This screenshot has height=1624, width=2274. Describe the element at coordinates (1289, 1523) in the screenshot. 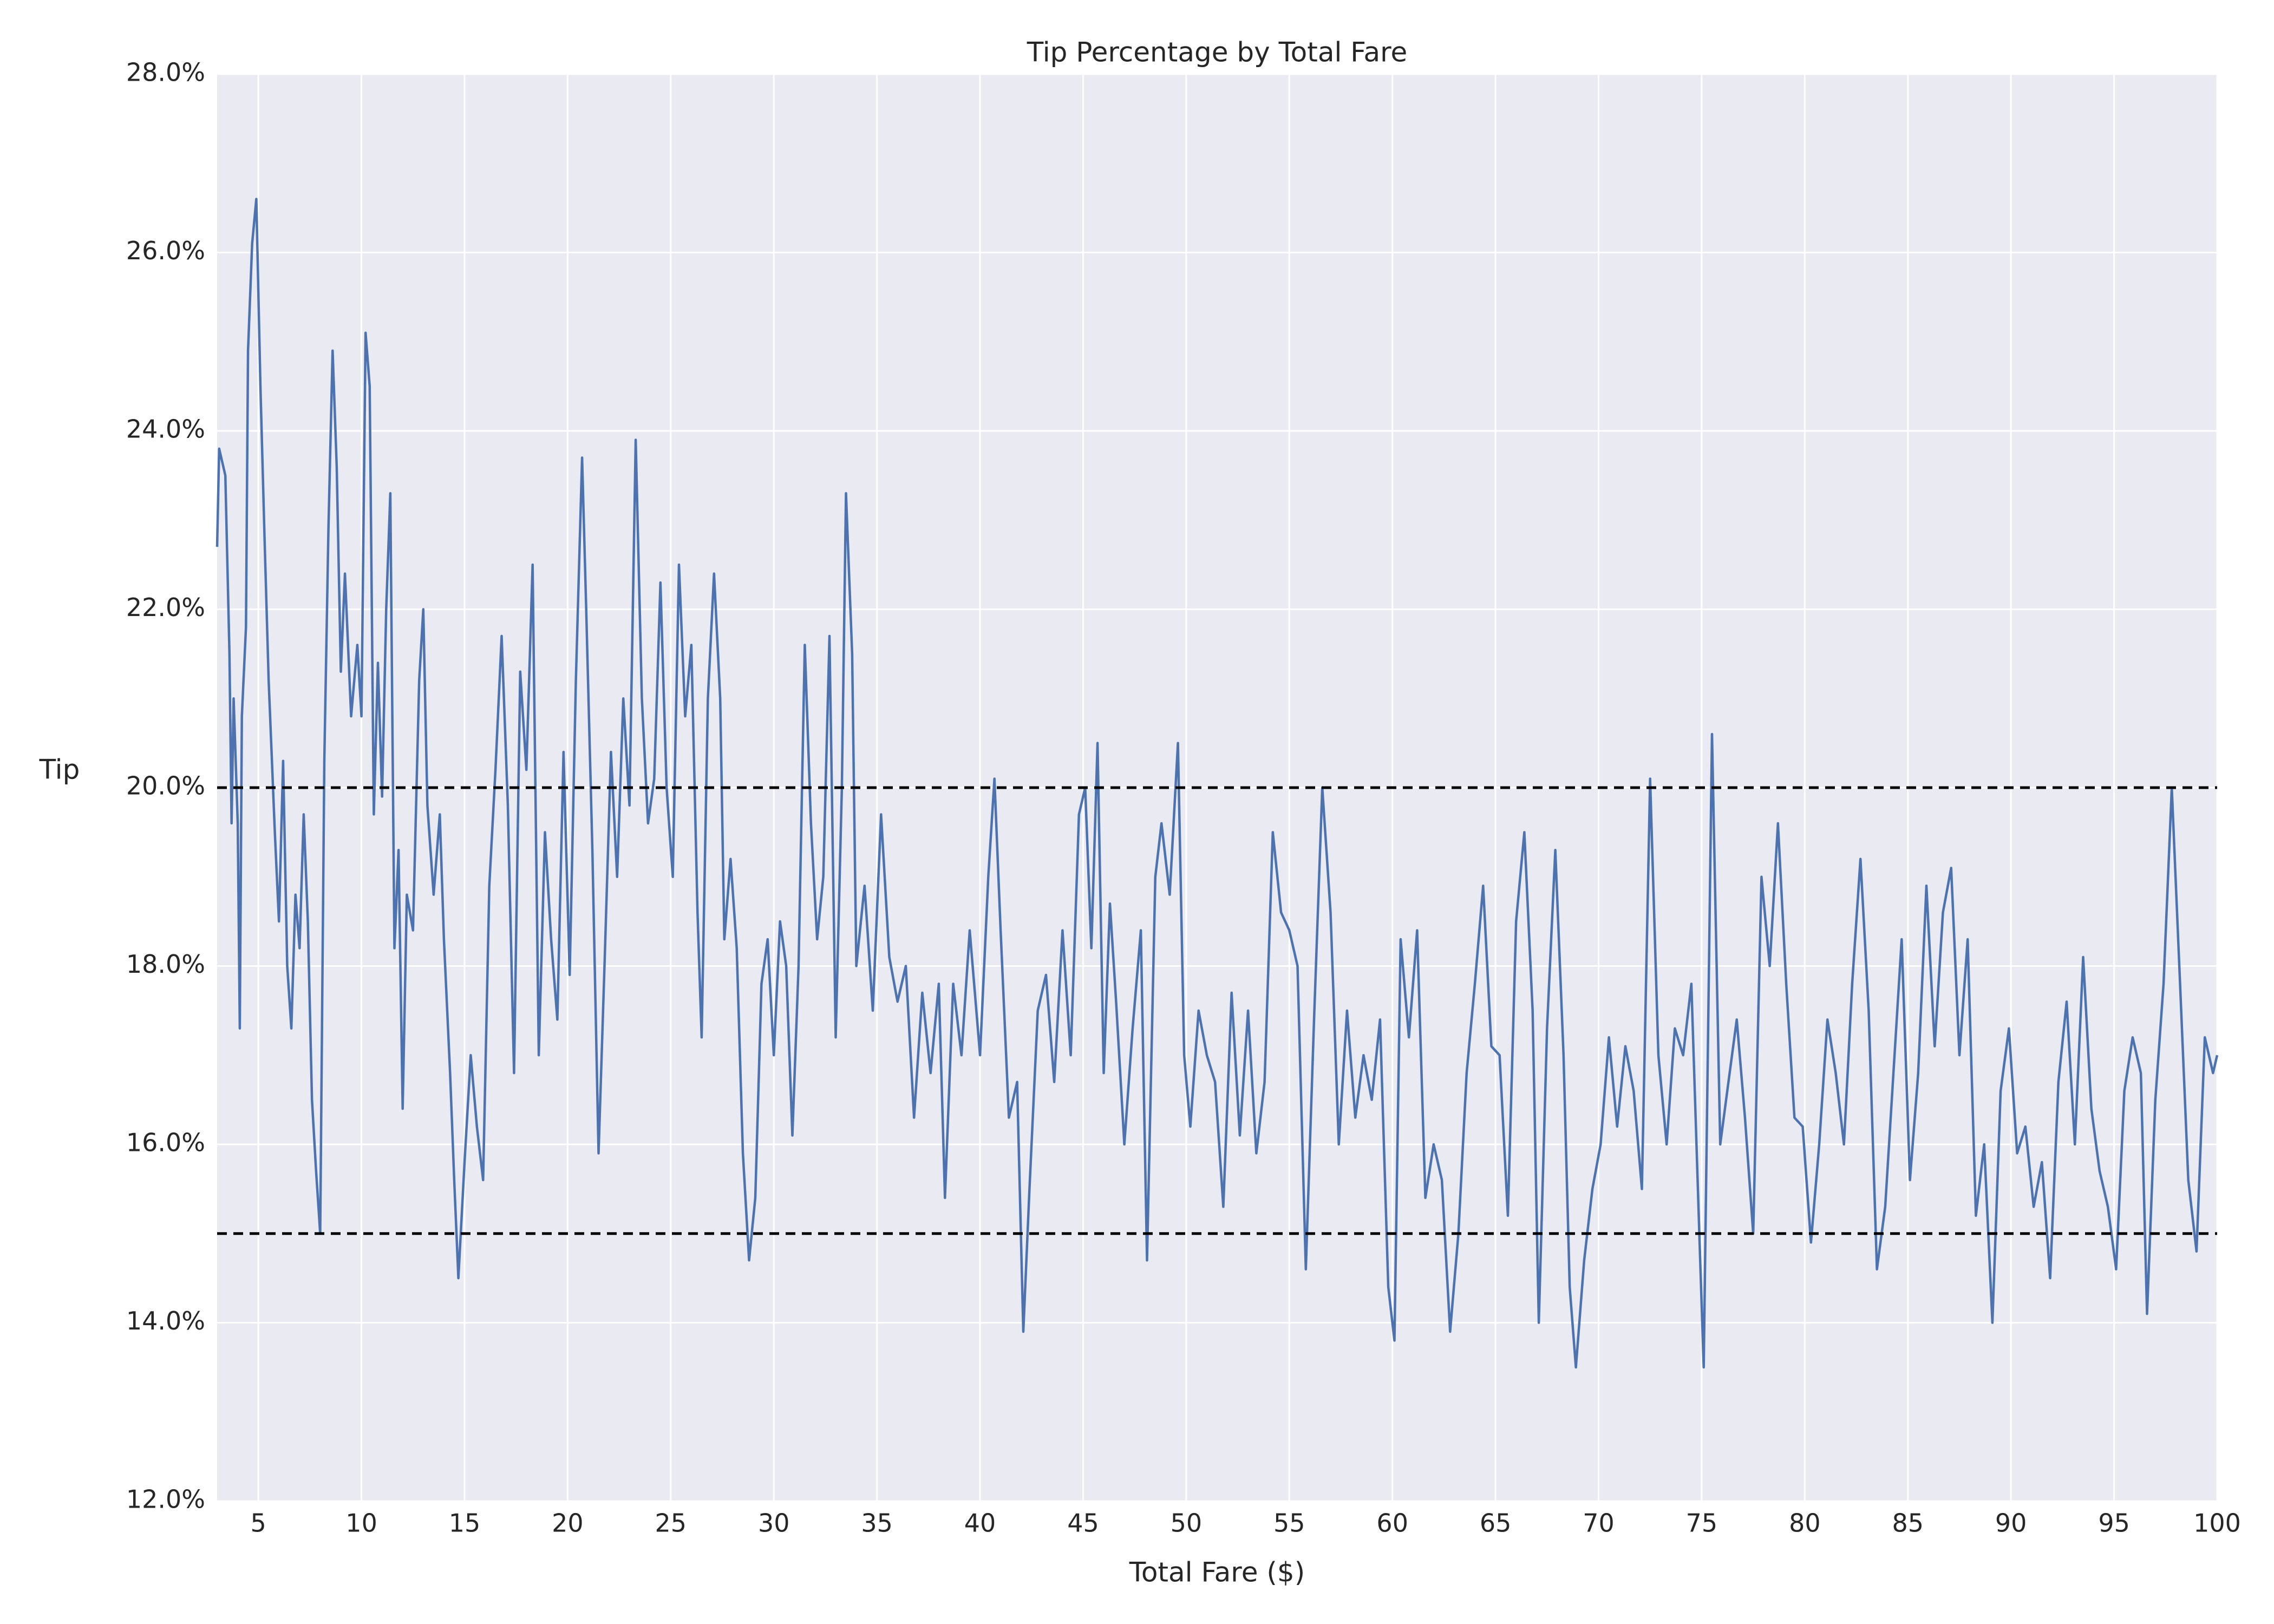

I see `x-tick-label: 55` at that location.